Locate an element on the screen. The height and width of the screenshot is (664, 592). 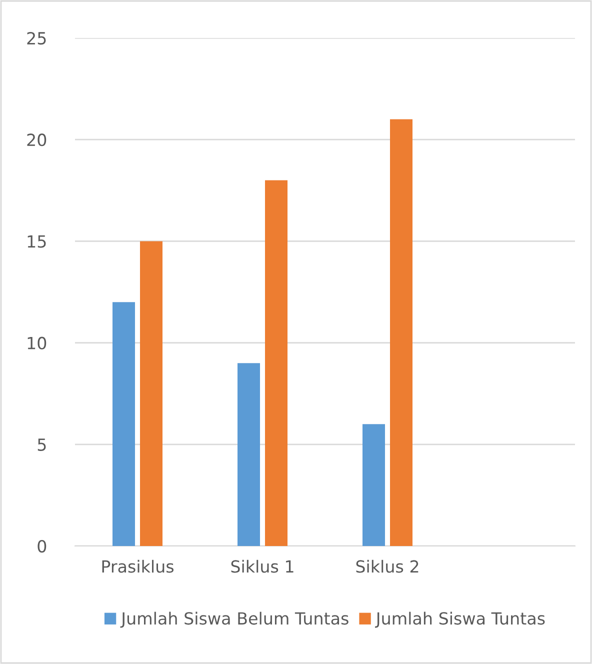
y-tick-label: 25 is located at coordinates (36, 38).